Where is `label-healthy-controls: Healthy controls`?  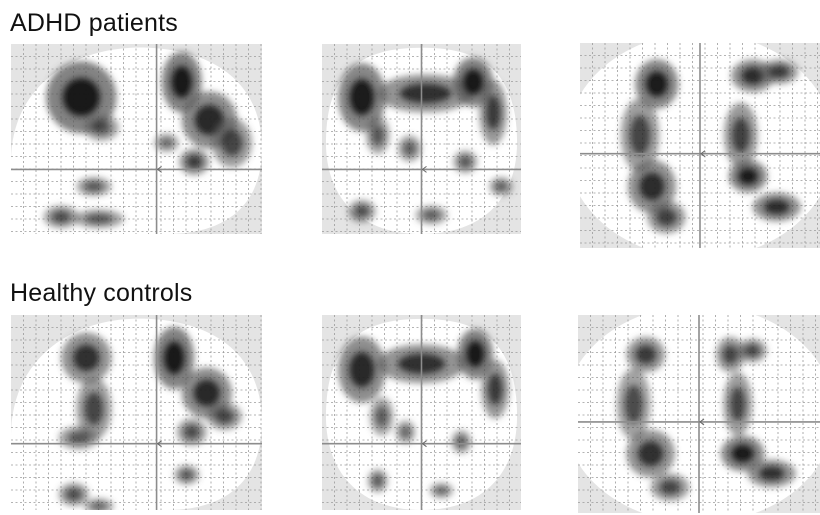 label-healthy-controls: Healthy controls is located at coordinates (101, 293).